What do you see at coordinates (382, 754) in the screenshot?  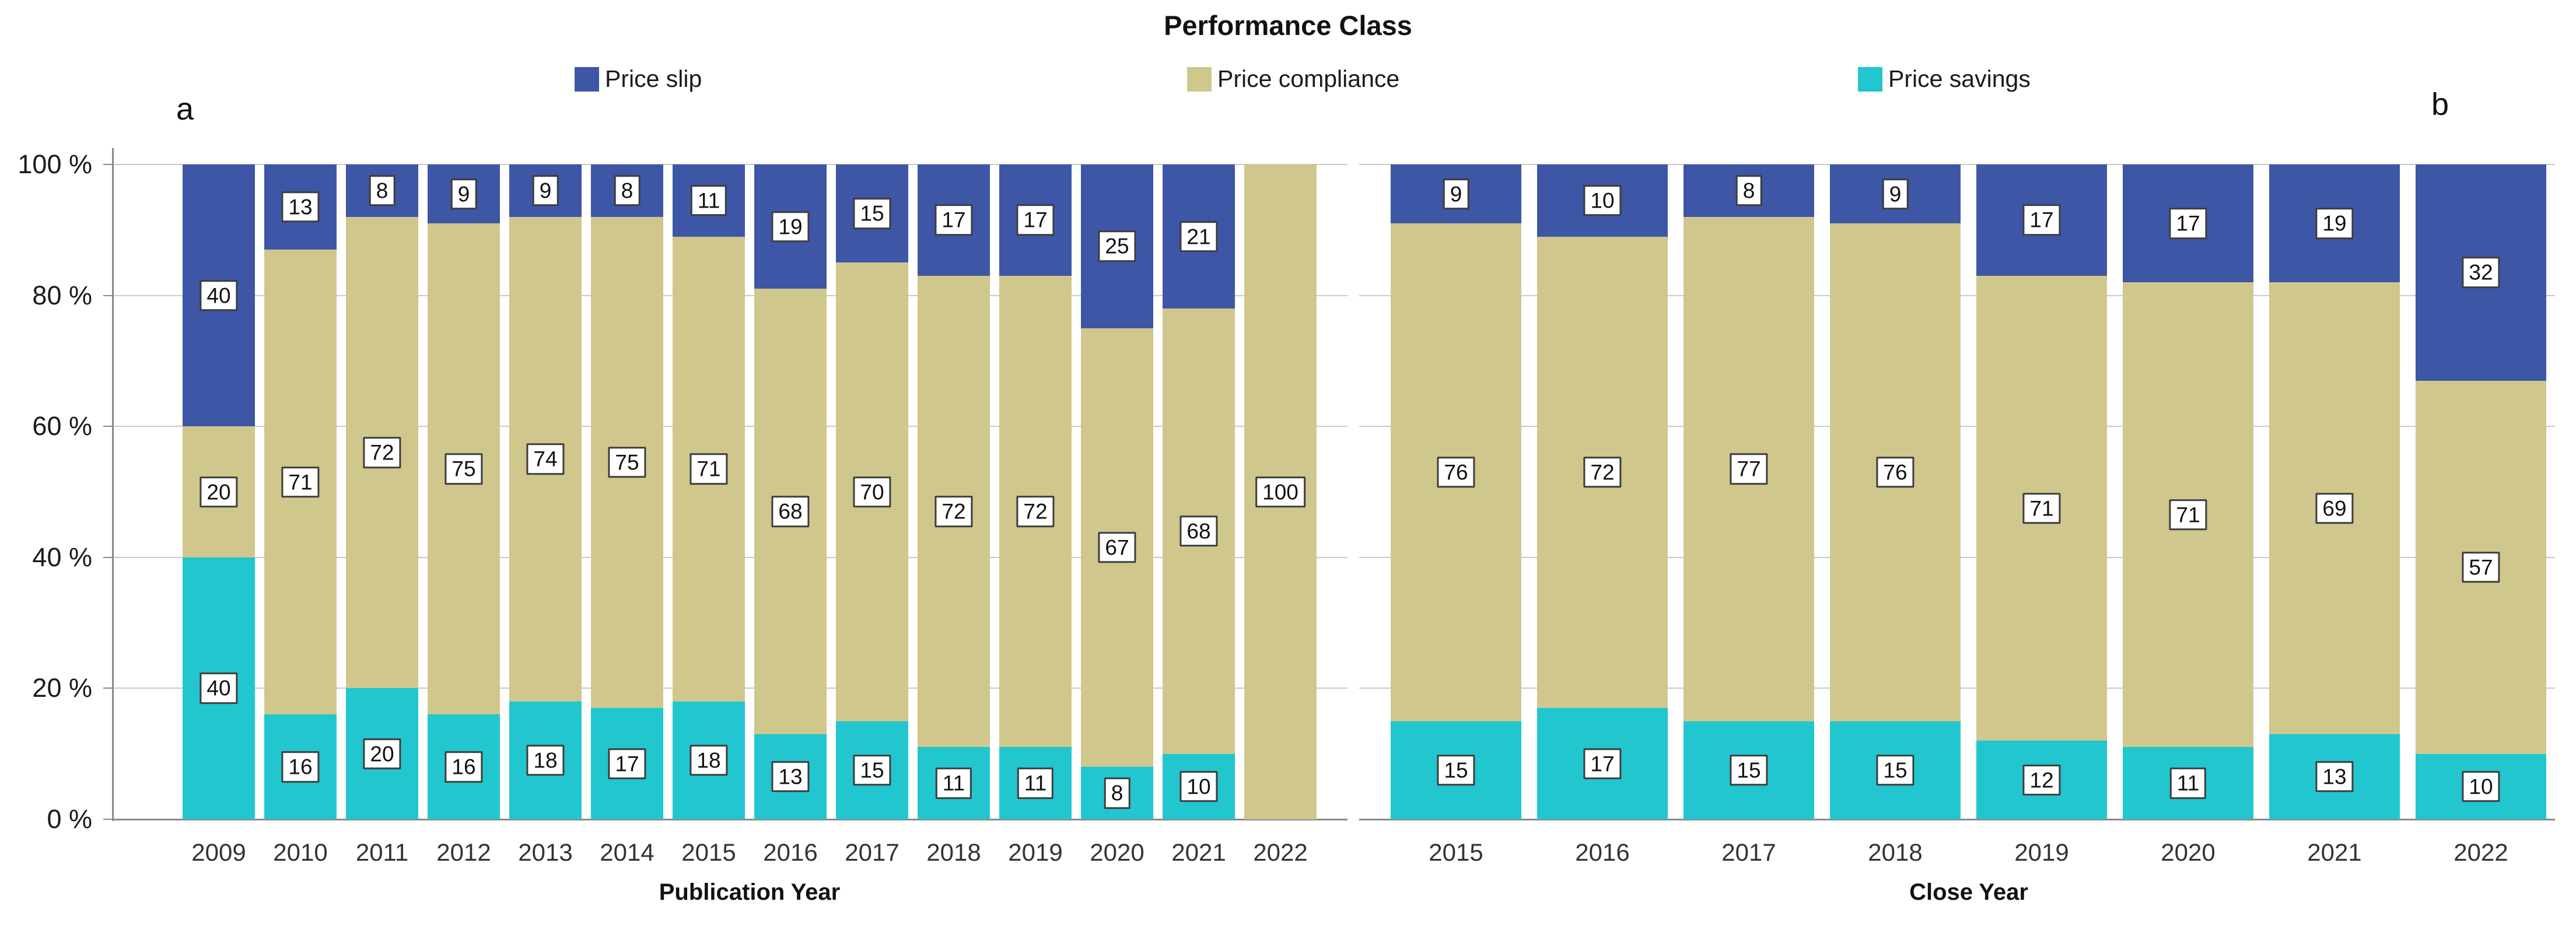 I see `value-label-price-savings: 20` at bounding box center [382, 754].